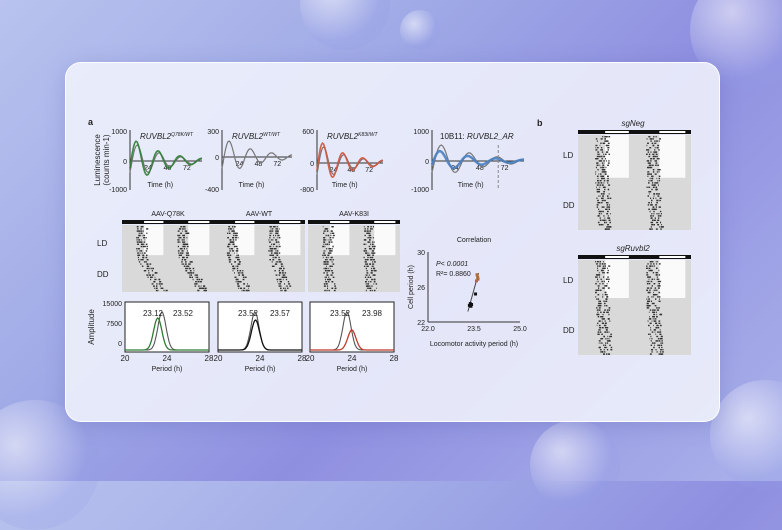  What do you see at coordinates (212, 190) in the screenshot?
I see `y-tick-label: -400` at bounding box center [212, 190].